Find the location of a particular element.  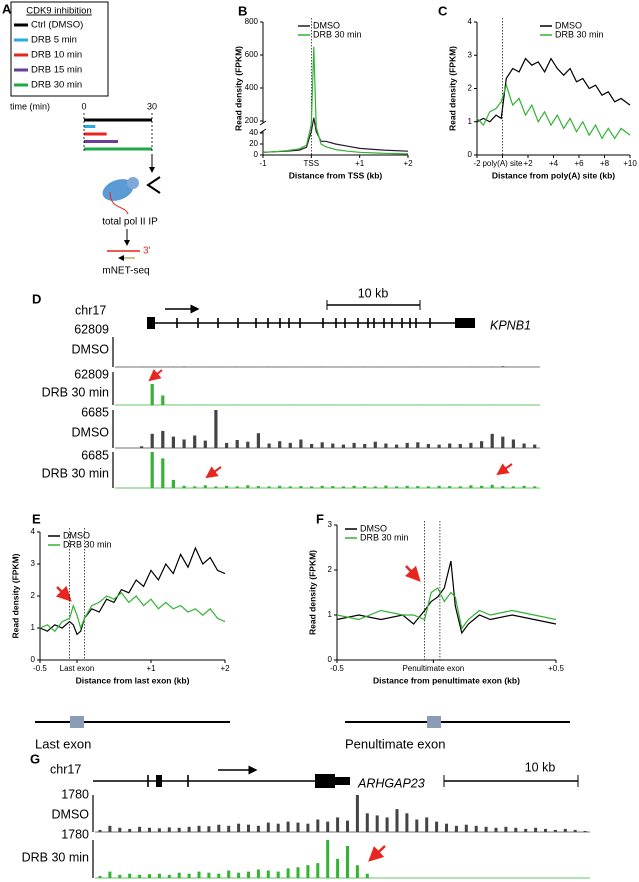

x-tick-label: -1 is located at coordinates (263, 163).